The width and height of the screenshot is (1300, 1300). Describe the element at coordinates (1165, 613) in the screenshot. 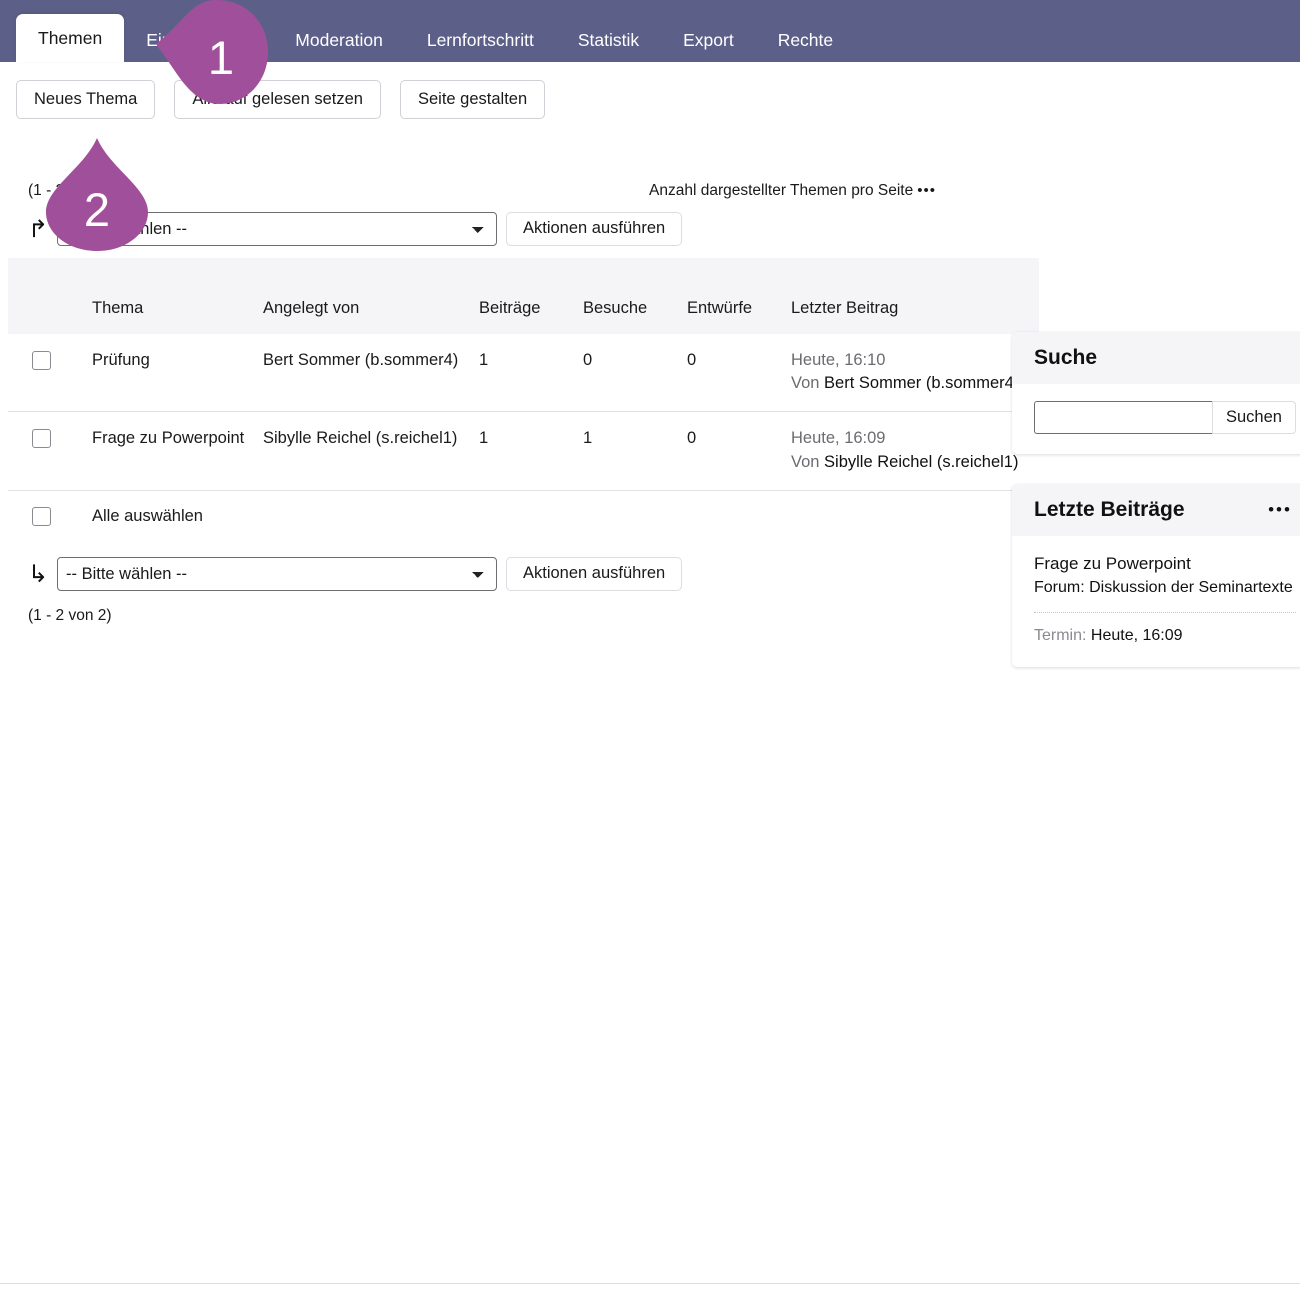

I see `recent-post-divider` at that location.